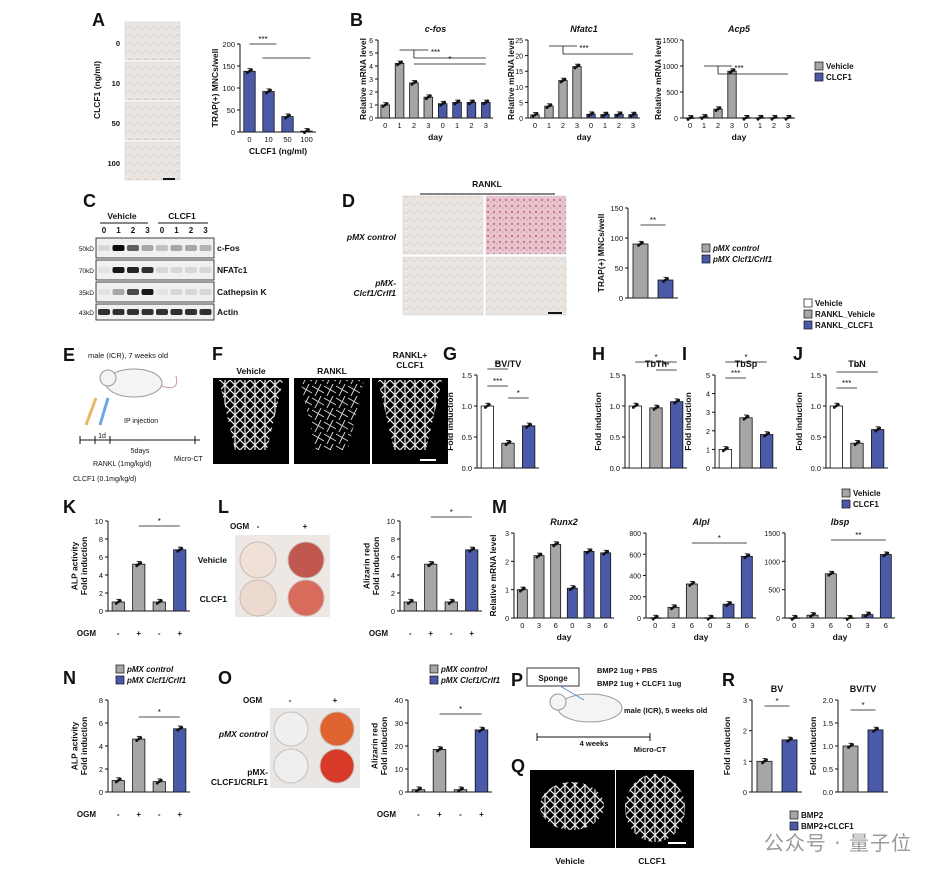 This screenshot has height=878, width=952. Describe the element at coordinates (701, 522) in the screenshot. I see `chart-title: Alpl` at that location.